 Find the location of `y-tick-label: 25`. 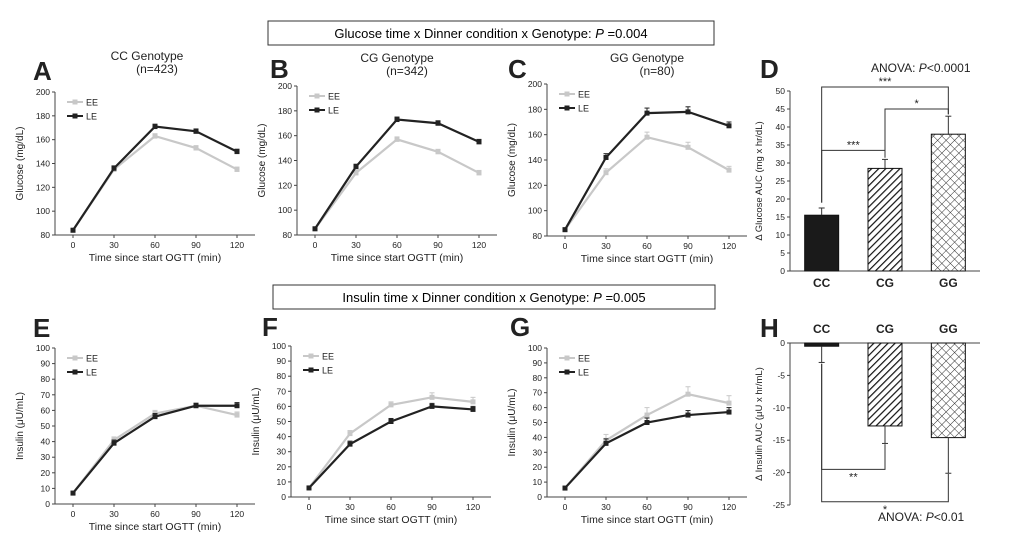

y-tick-label: 25 is located at coordinates (781, 181).